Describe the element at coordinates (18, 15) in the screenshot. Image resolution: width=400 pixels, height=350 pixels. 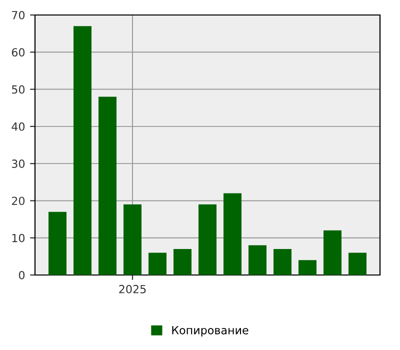
I see `y-tick-label: 70` at that location.